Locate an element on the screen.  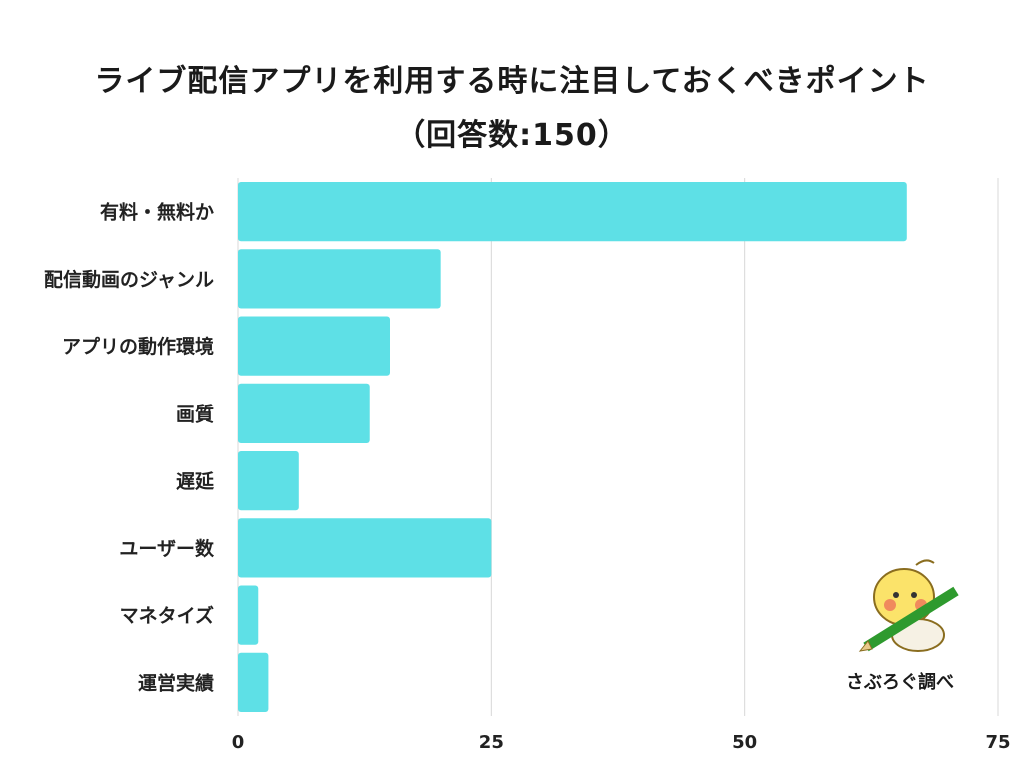
category-label: 有料・無料か is located at coordinates (157, 212).